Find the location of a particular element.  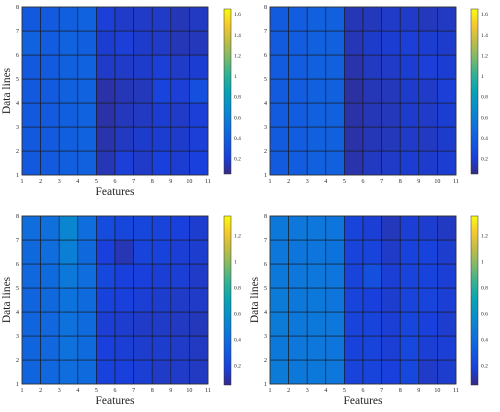

colorbar-tick-label: 1.6 is located at coordinates (484, 15).